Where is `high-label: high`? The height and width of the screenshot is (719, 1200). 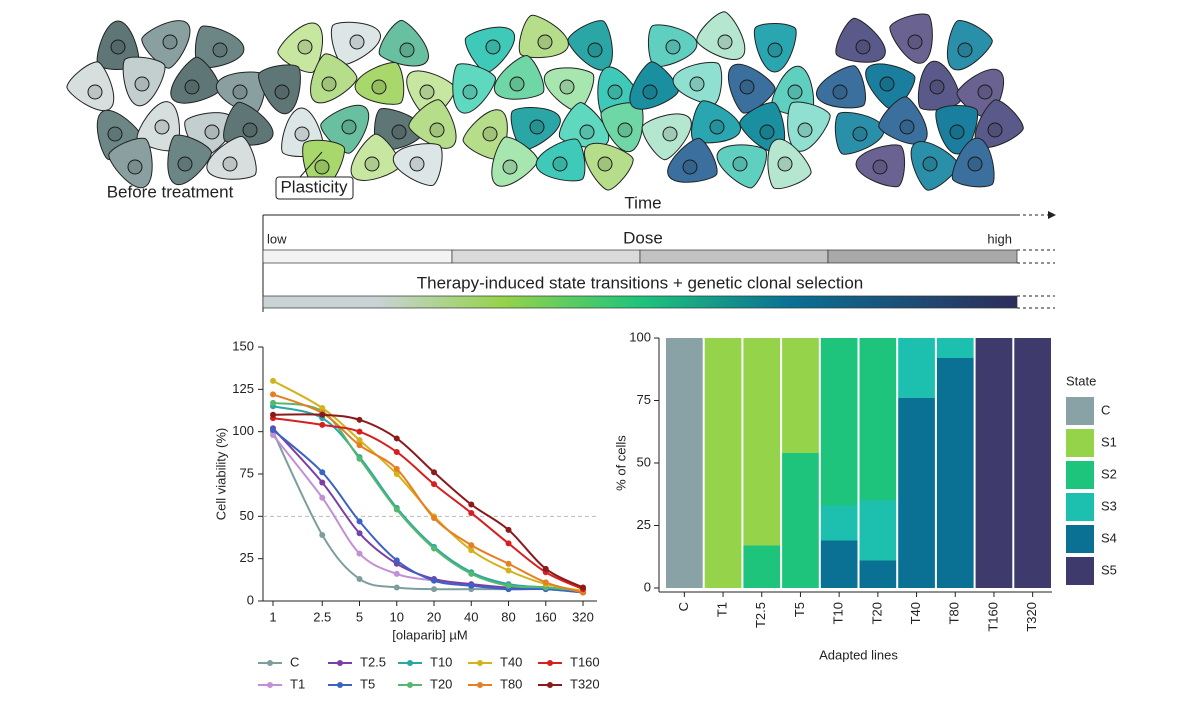
high-label: high is located at coordinates (999, 238).